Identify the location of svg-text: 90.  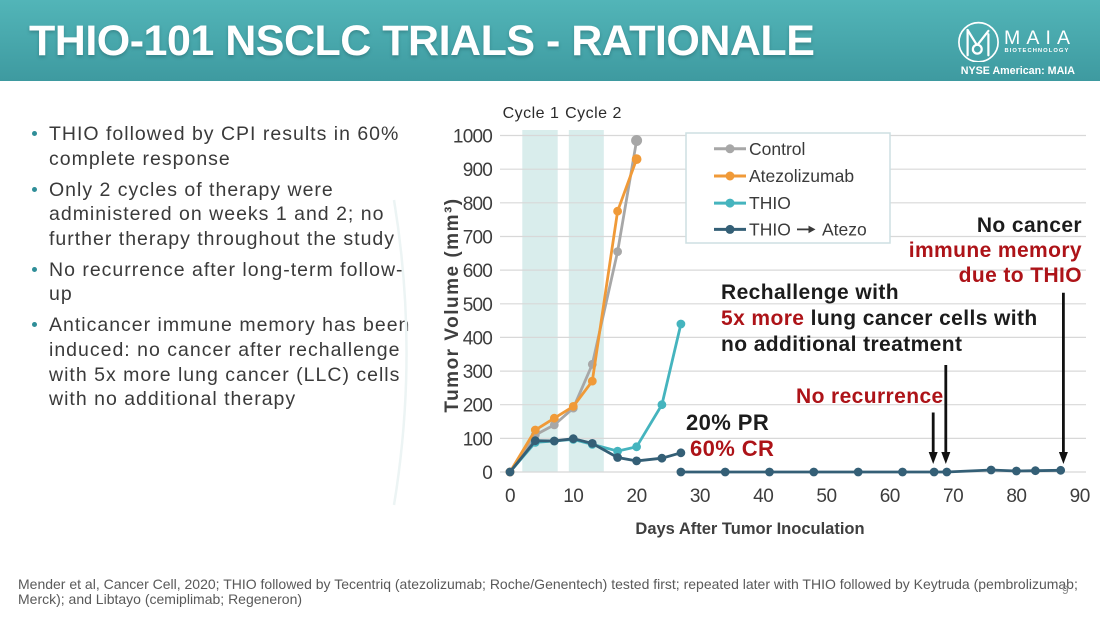
(1080, 496).